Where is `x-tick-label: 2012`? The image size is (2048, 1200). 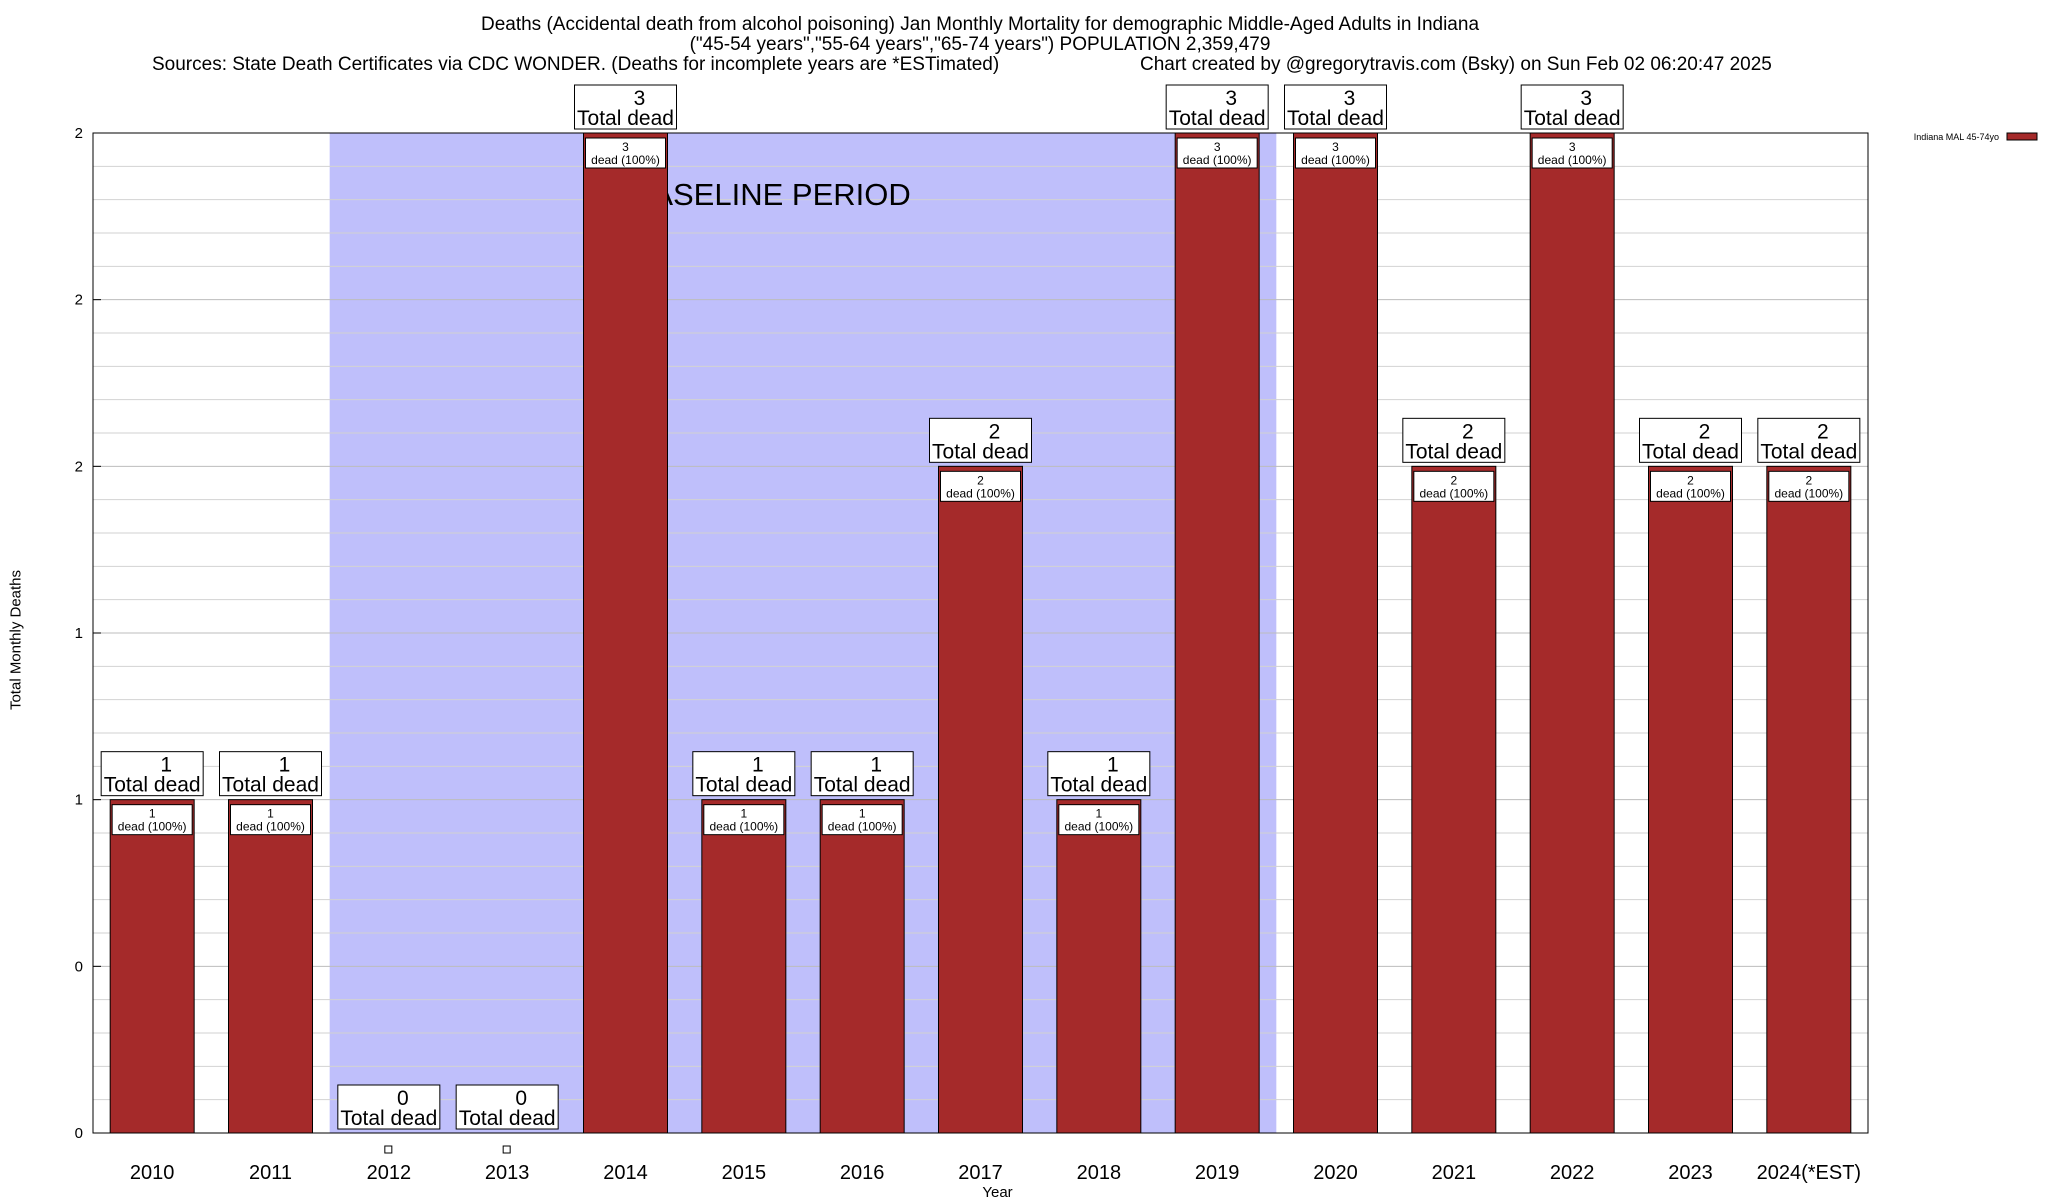
x-tick-label: 2012 is located at coordinates (389, 1173).